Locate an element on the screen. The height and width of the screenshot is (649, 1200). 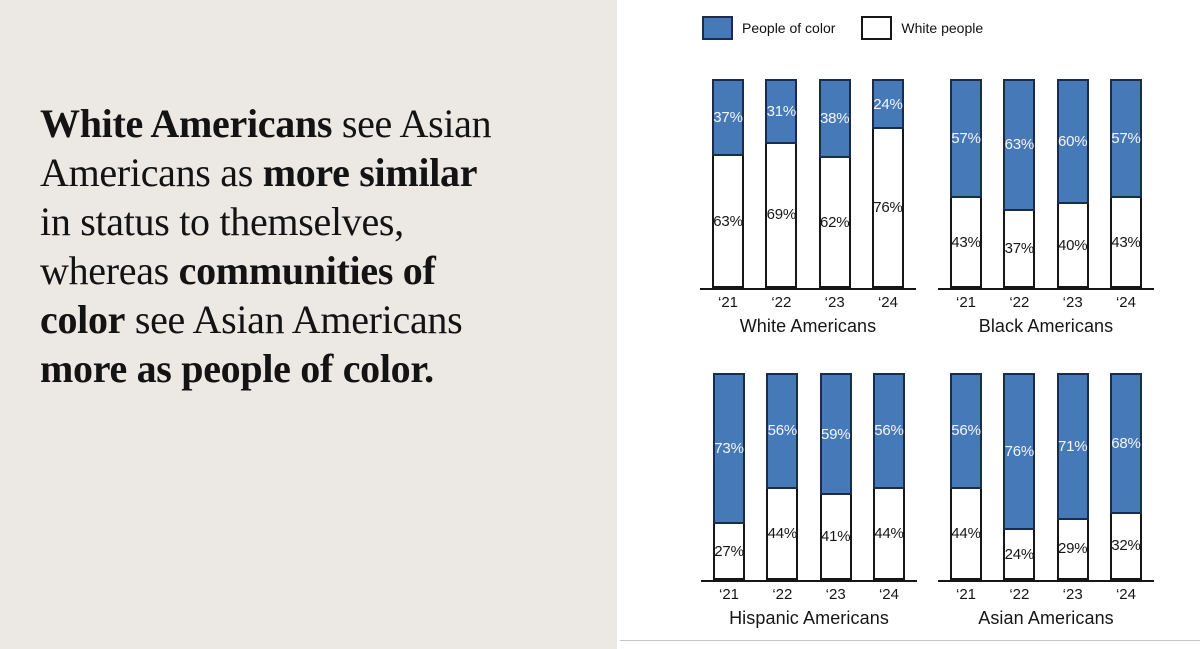
value-label-poc: 59% is located at coordinates (835, 434).